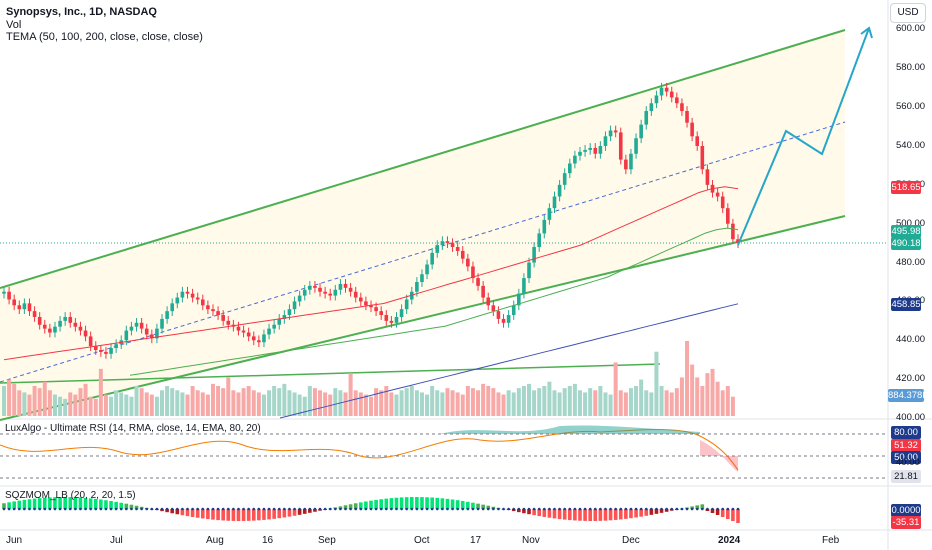 The image size is (932, 550). I want to click on price-tag: 884.378K, so click(908, 395).